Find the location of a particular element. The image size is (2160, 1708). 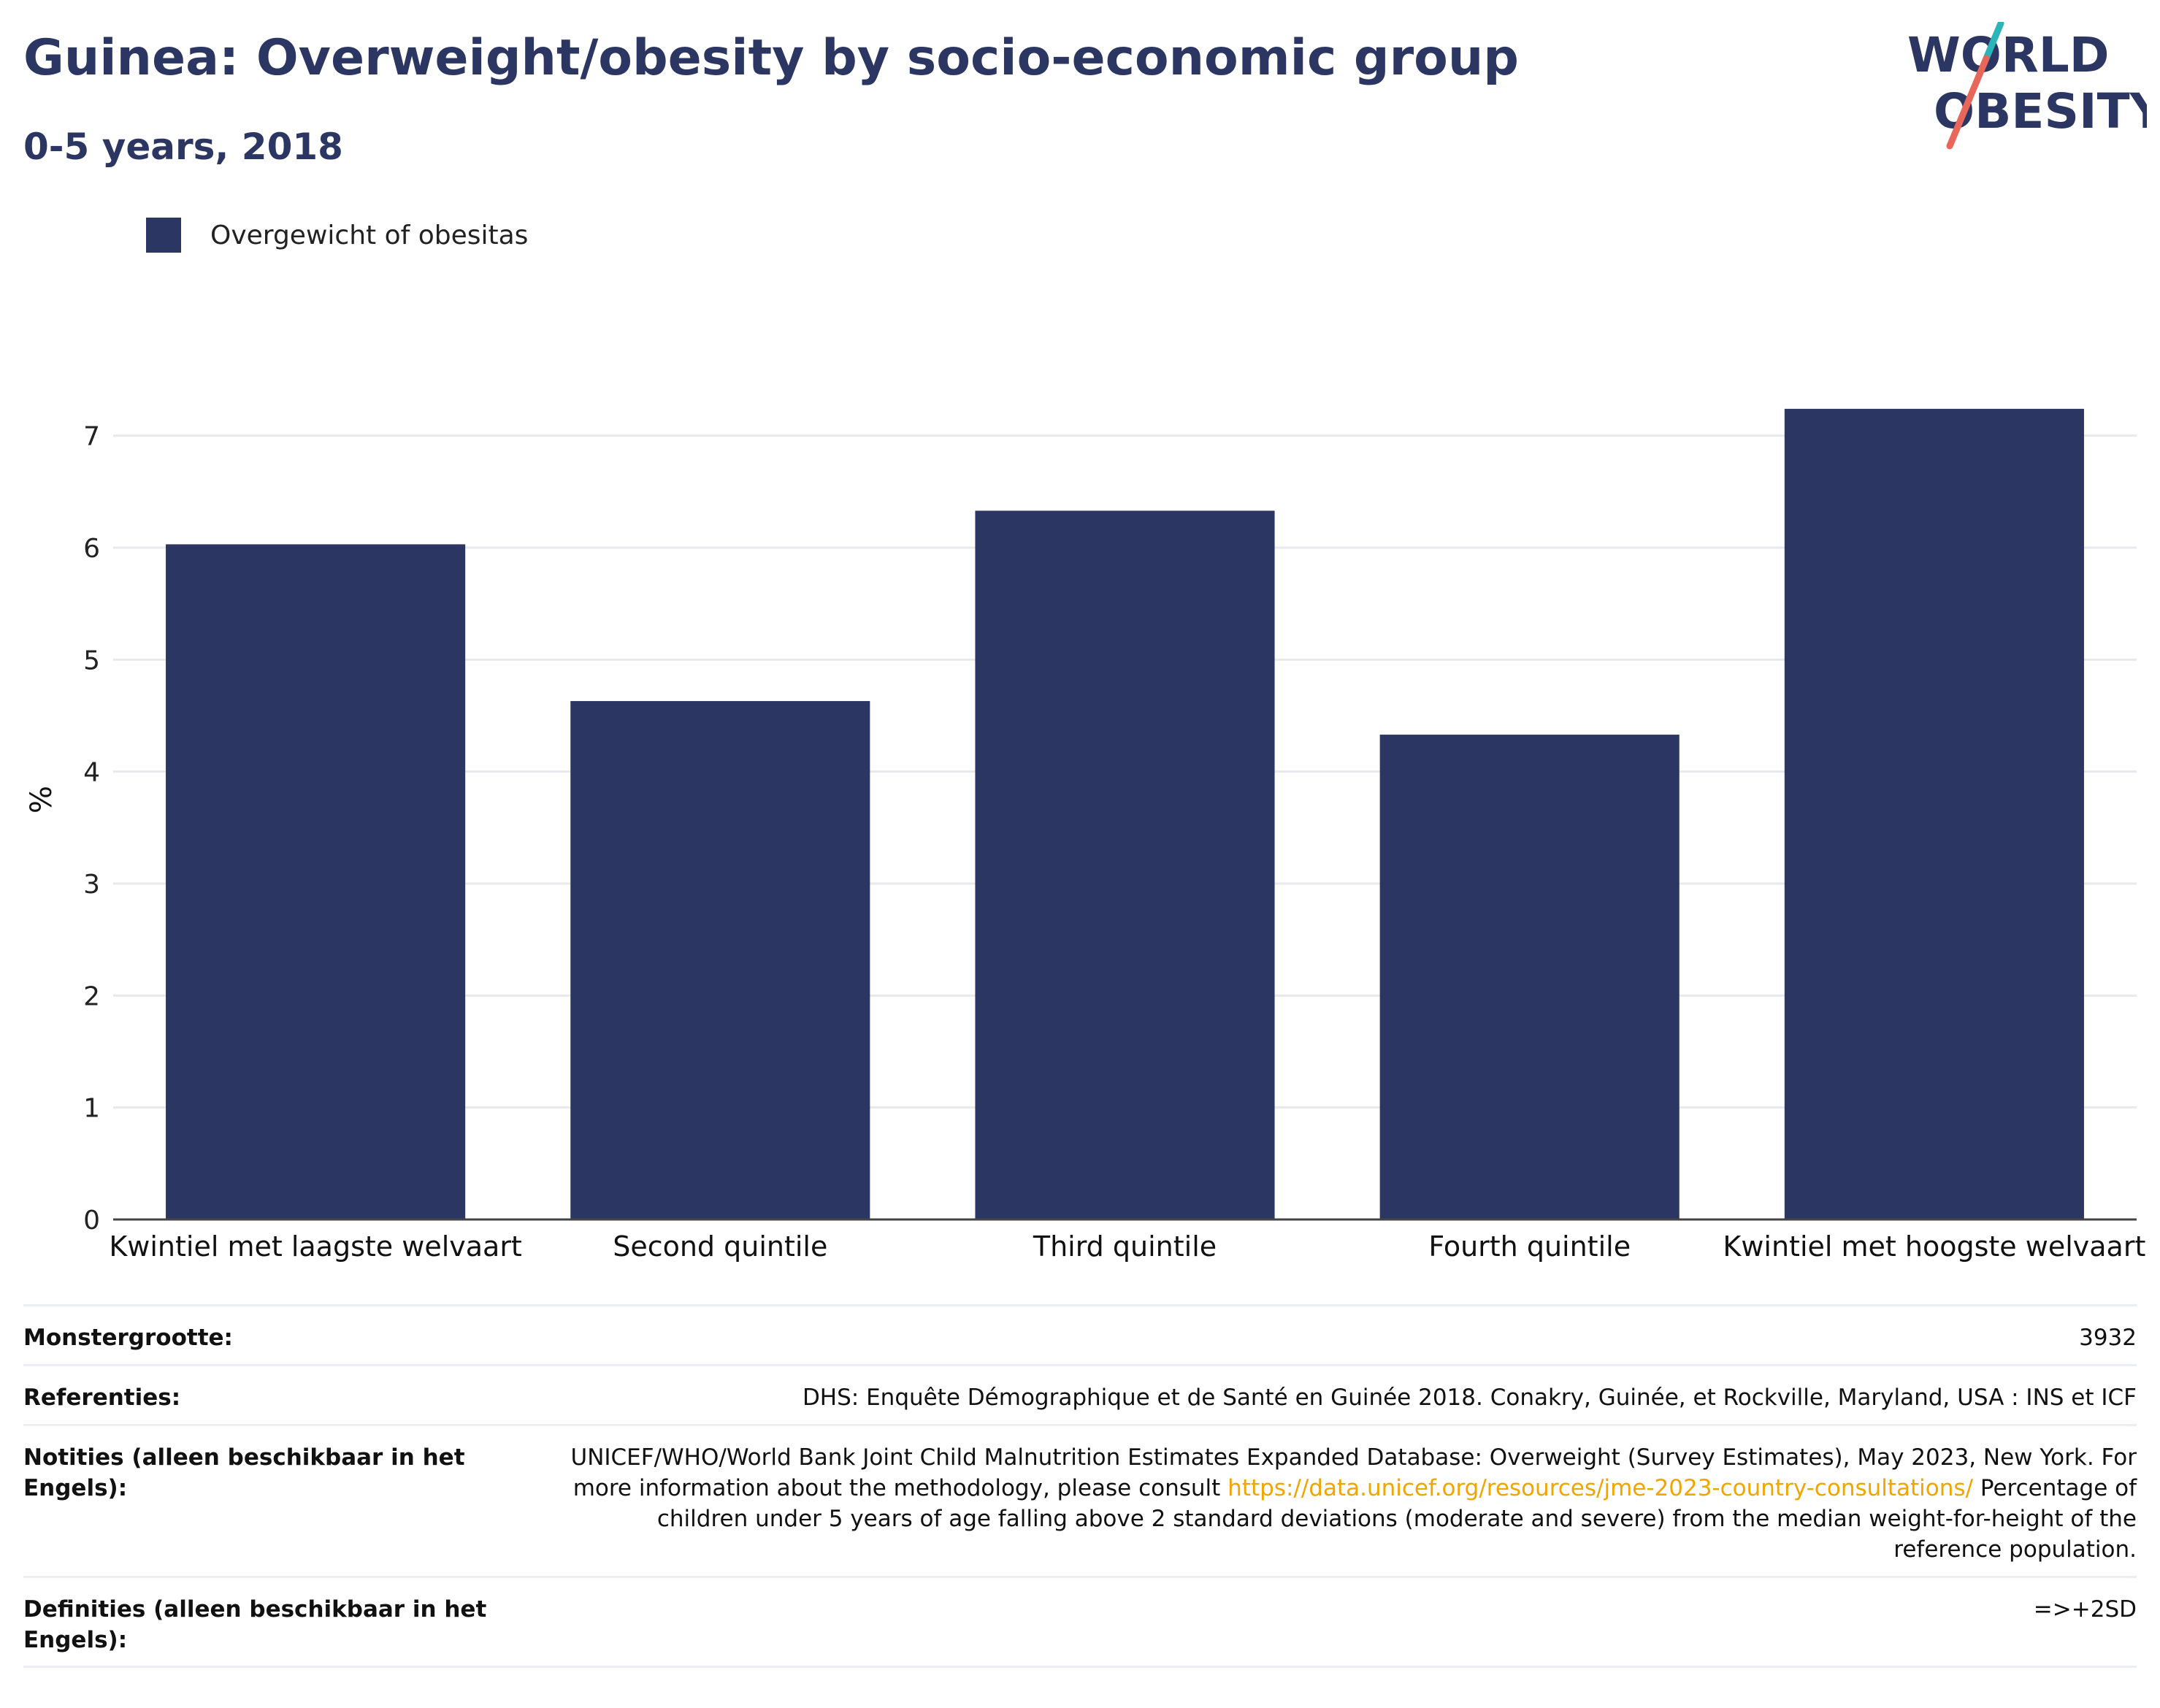

footer-value: 3932 is located at coordinates (2108, 1338).